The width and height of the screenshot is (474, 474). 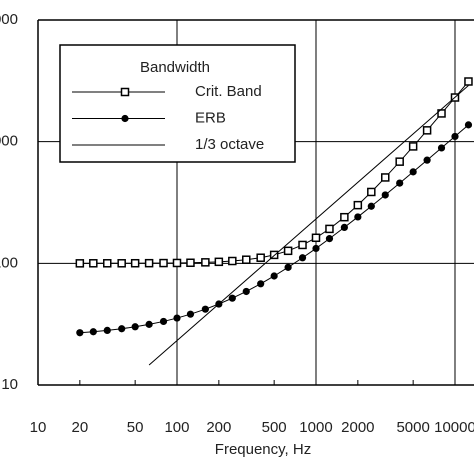 What do you see at coordinates (175, 67) in the screenshot?
I see `legend-title: Bandwidth` at bounding box center [175, 67].